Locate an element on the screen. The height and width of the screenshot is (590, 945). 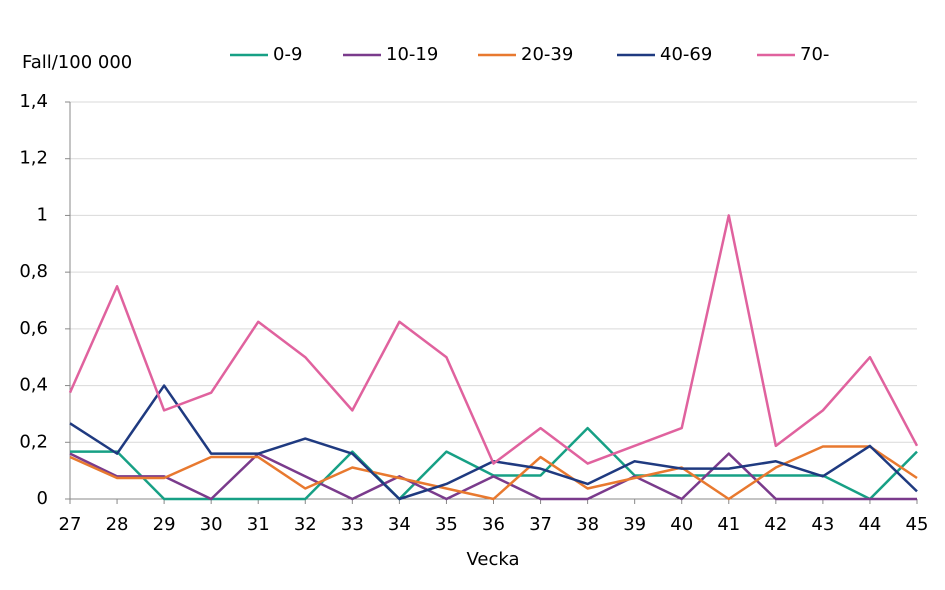
x-tick-label: 43 is located at coordinates (822, 524).